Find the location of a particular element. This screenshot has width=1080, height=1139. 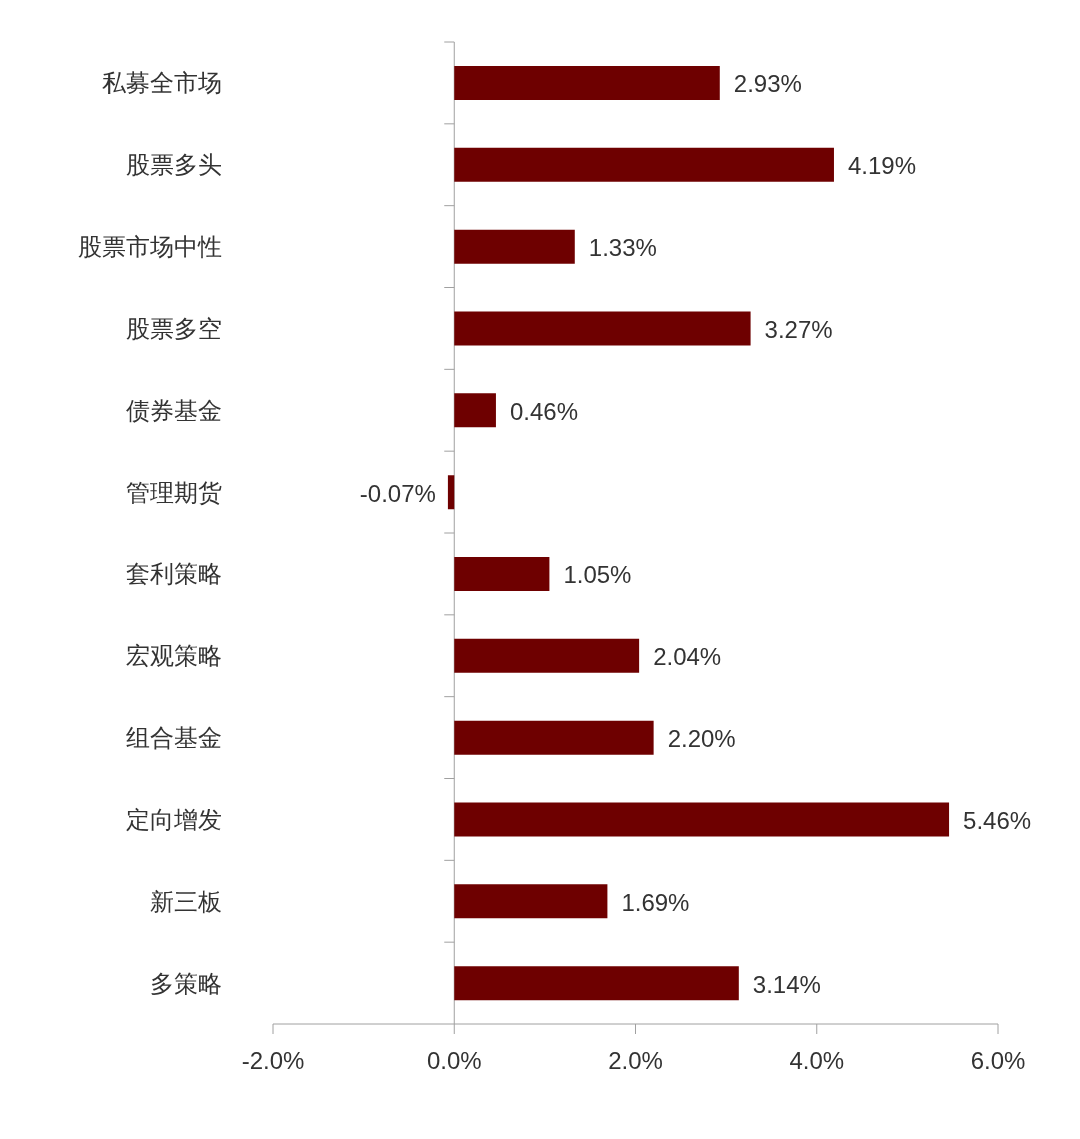

data-label: 0.46% is located at coordinates (543, 411).